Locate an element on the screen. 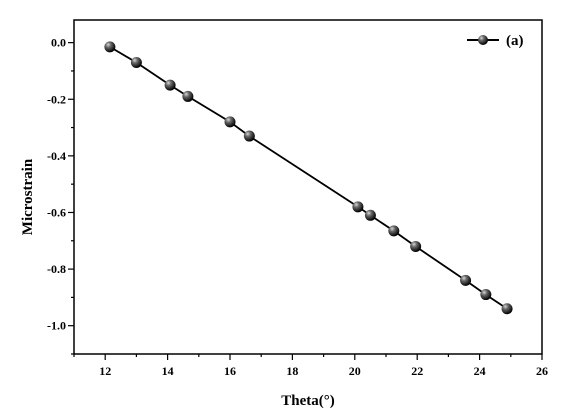  y-tick-label: 0.0 is located at coordinates (58, 43).